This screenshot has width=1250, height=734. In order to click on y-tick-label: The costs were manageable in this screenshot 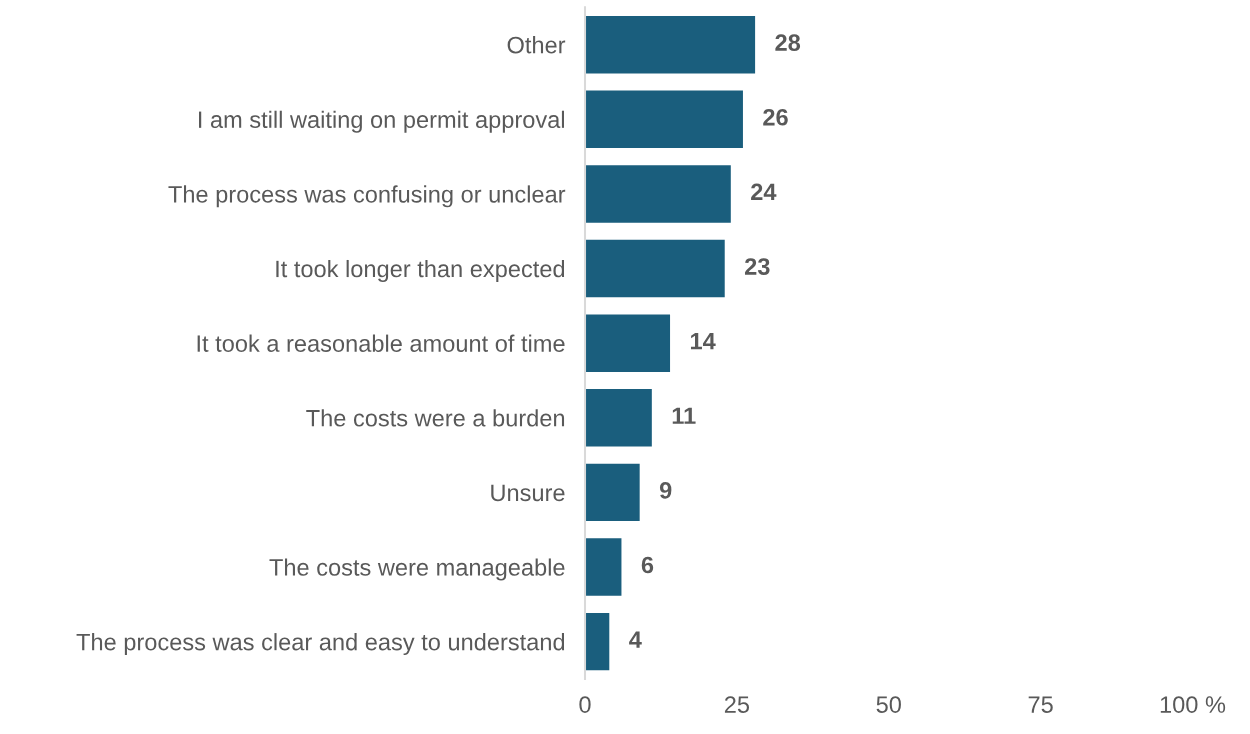, I will do `click(417, 569)`.